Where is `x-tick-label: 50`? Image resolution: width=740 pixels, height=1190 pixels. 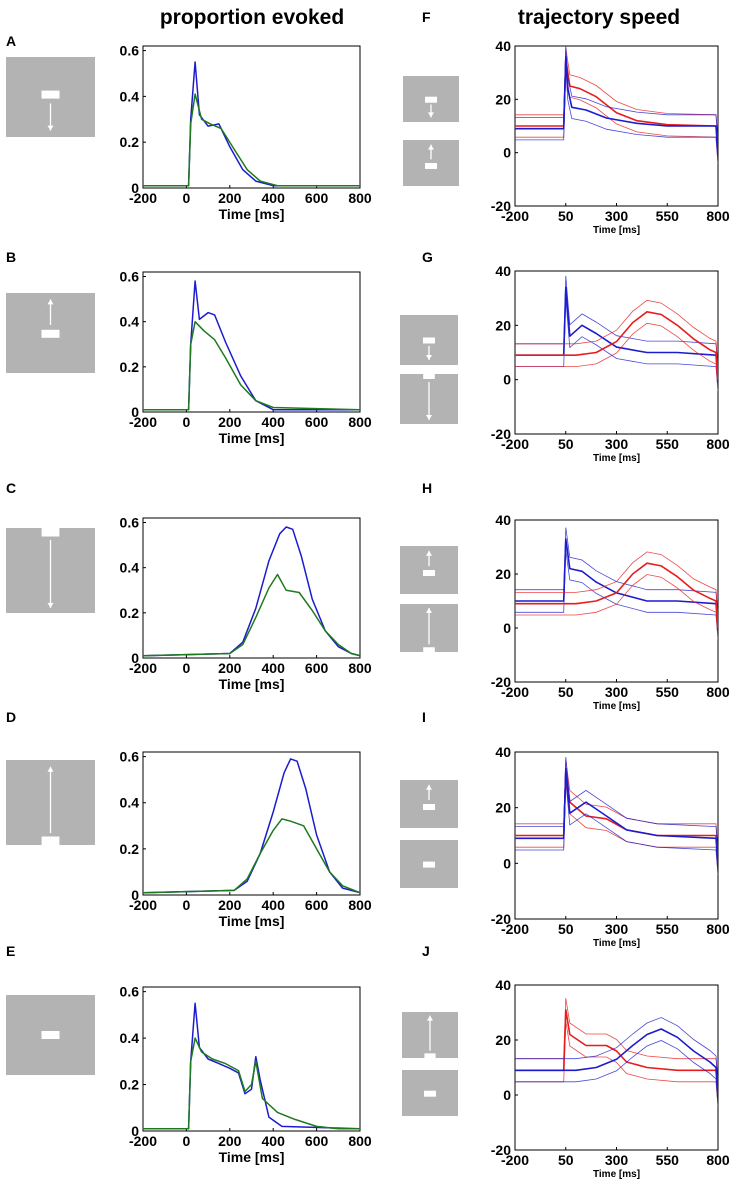
x-tick-label: 50 is located at coordinates (566, 444).